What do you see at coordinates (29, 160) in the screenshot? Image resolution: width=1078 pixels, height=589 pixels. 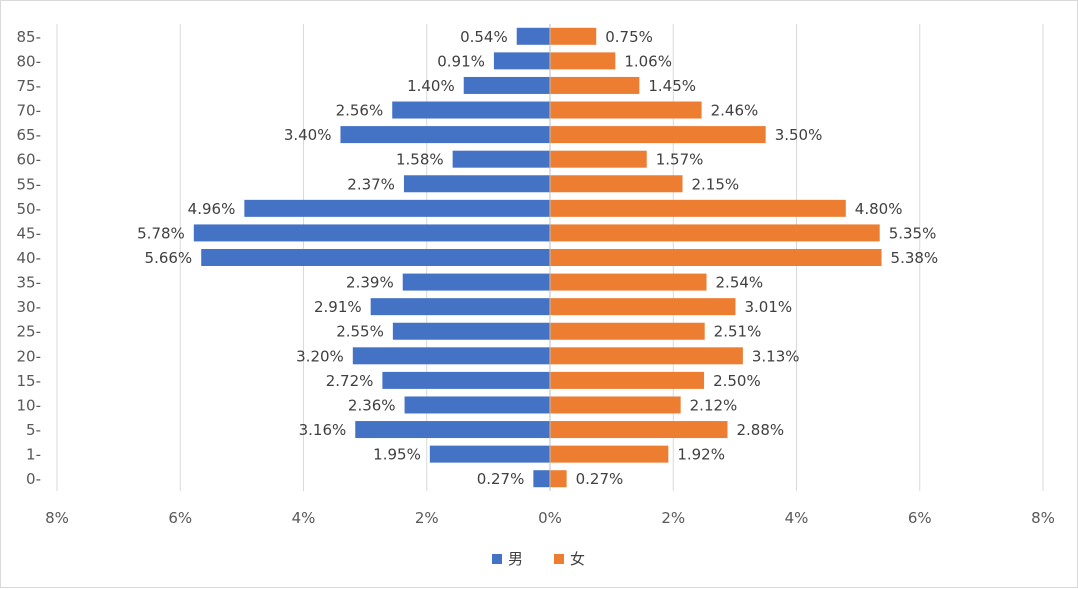 I see `y-tick-label: 60-` at bounding box center [29, 160].